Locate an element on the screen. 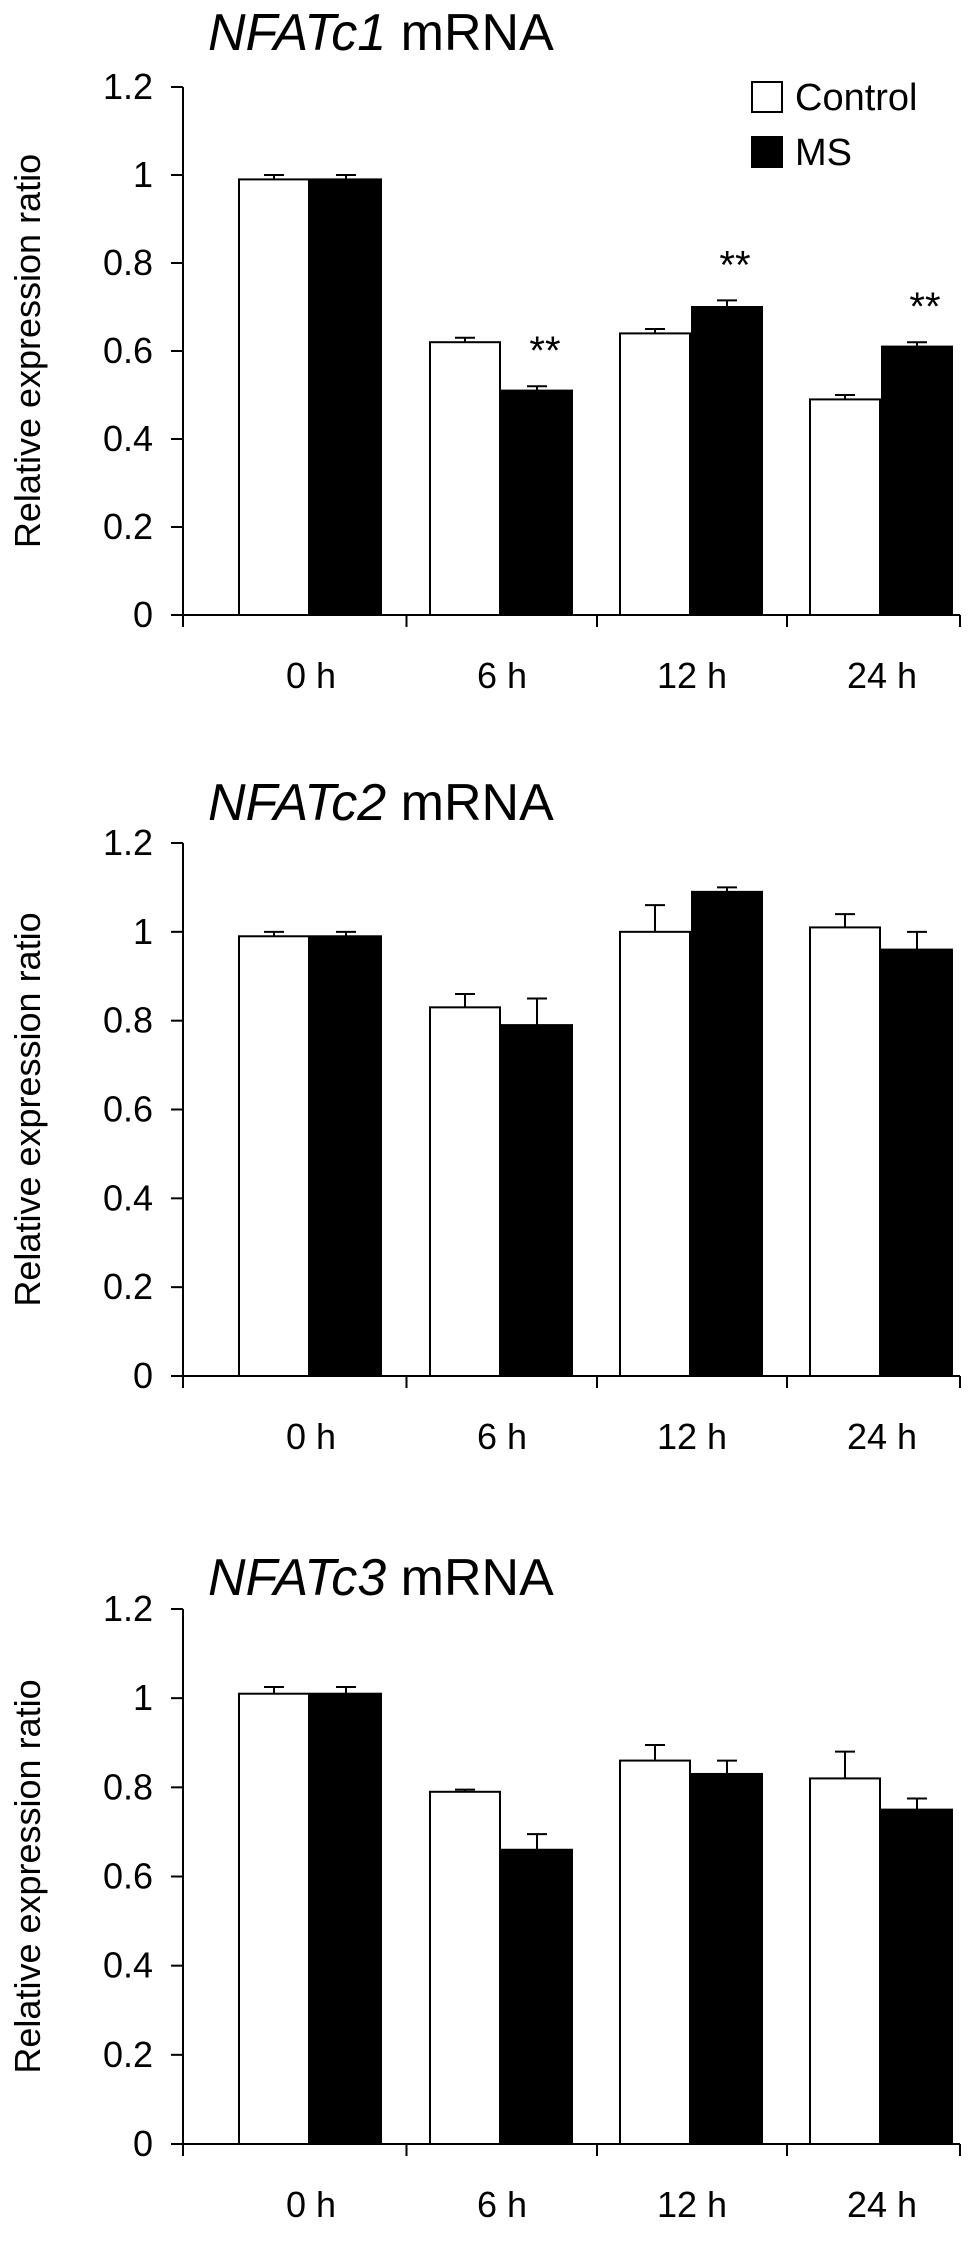 Image resolution: width=969 pixels, height=2241 pixels. legend-swatch-ms is located at coordinates (767, 152).